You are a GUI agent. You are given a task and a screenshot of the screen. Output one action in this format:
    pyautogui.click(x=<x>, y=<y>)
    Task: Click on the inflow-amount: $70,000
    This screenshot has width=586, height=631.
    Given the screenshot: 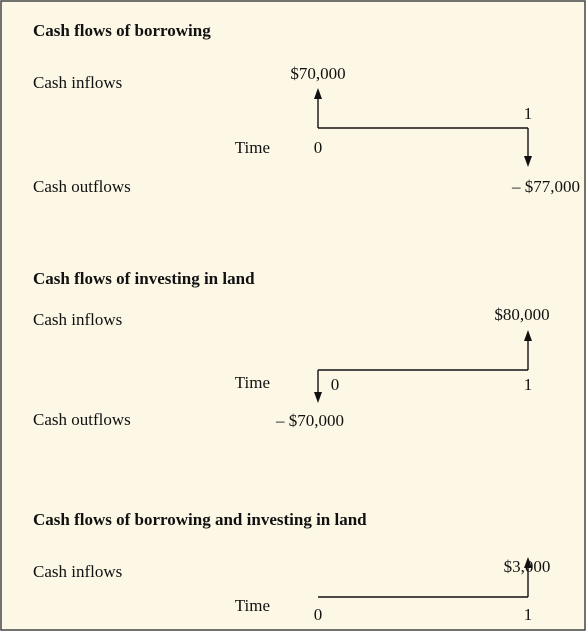 What is the action you would take?
    pyautogui.click(x=317, y=73)
    